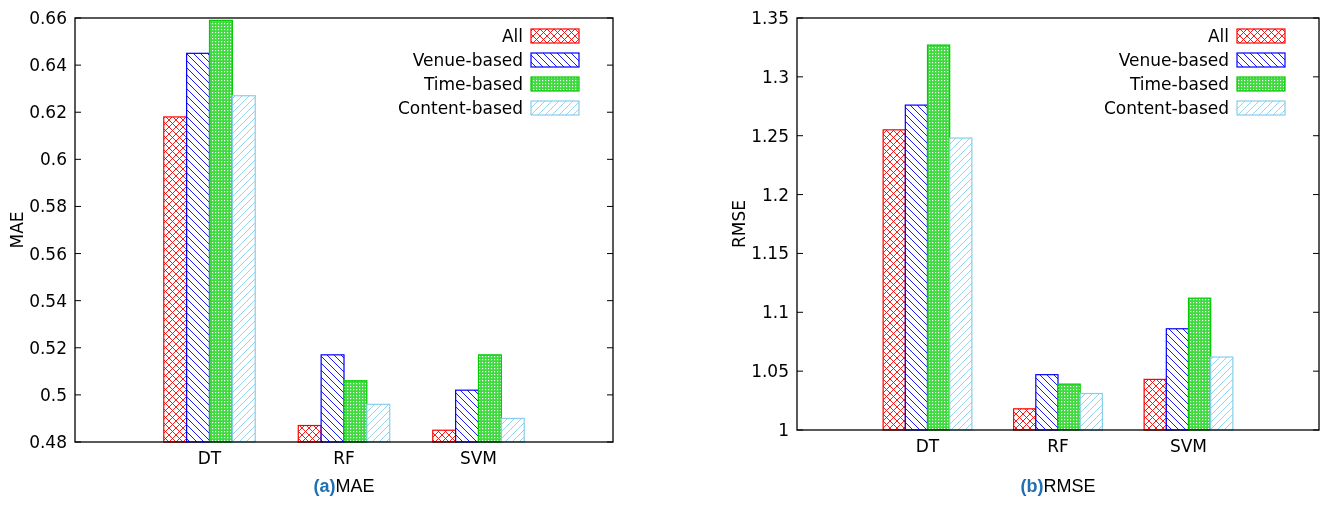 The image size is (1339, 508). I want to click on y-tick-label: 1.15, so click(770, 253).